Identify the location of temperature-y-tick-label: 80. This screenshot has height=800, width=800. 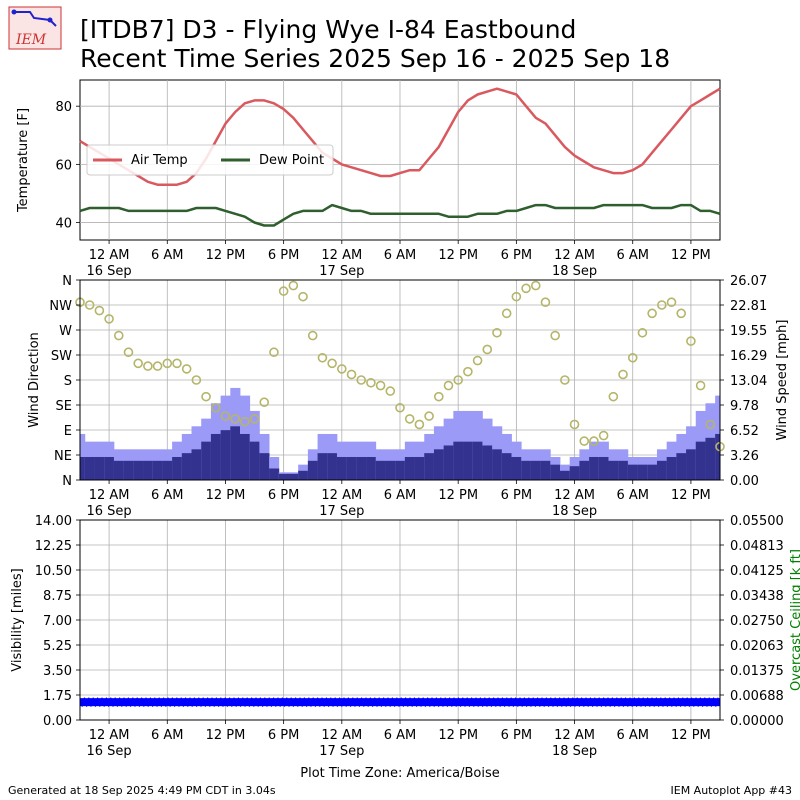
(63, 107).